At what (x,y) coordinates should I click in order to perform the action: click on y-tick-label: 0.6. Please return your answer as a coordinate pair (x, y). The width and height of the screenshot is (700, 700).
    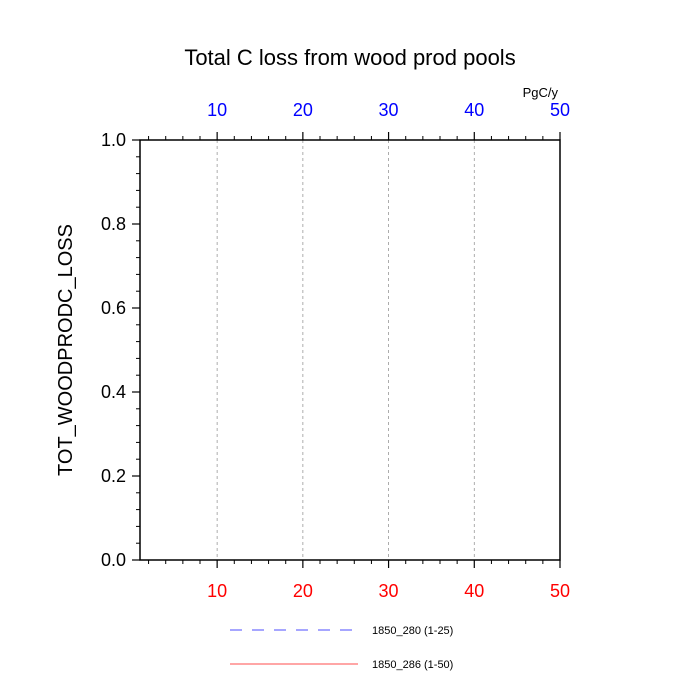
    Looking at the image, I should click on (113, 308).